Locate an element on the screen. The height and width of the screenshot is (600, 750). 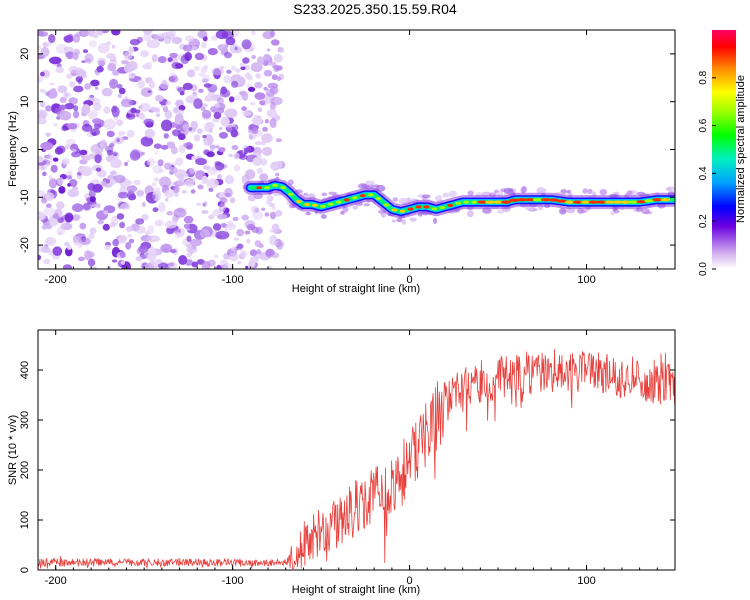
colorbar-tick-label: 0.4 is located at coordinates (703, 173).